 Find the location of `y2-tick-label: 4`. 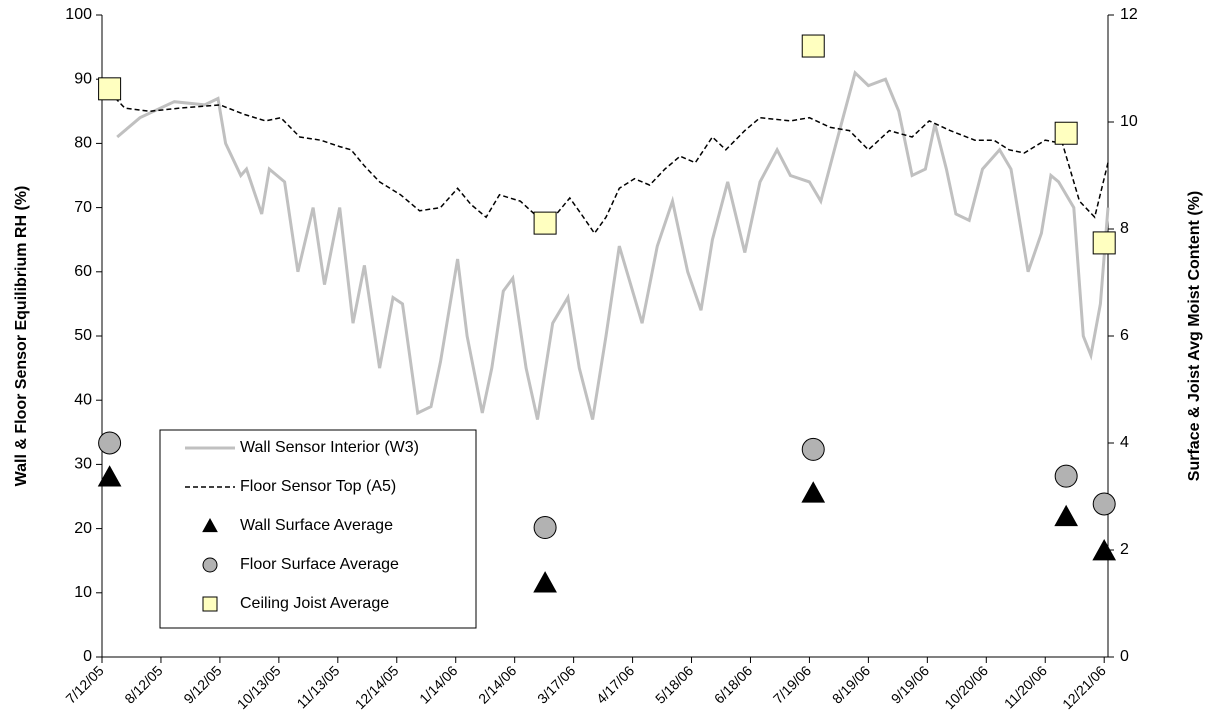

y2-tick-label: 4 is located at coordinates (1124, 442).